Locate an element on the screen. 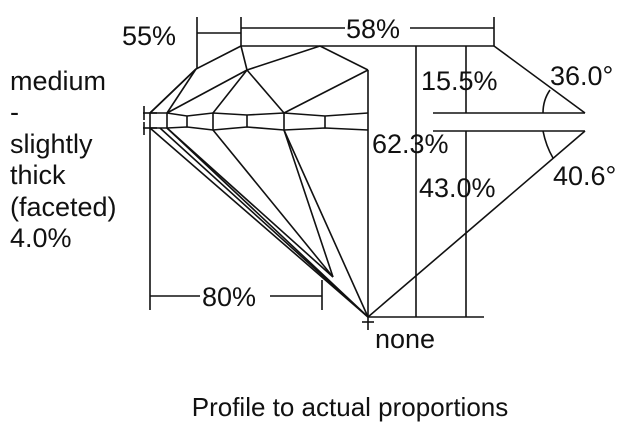 This screenshot has width=640, height=430. girdle-line: slightly is located at coordinates (51, 144).